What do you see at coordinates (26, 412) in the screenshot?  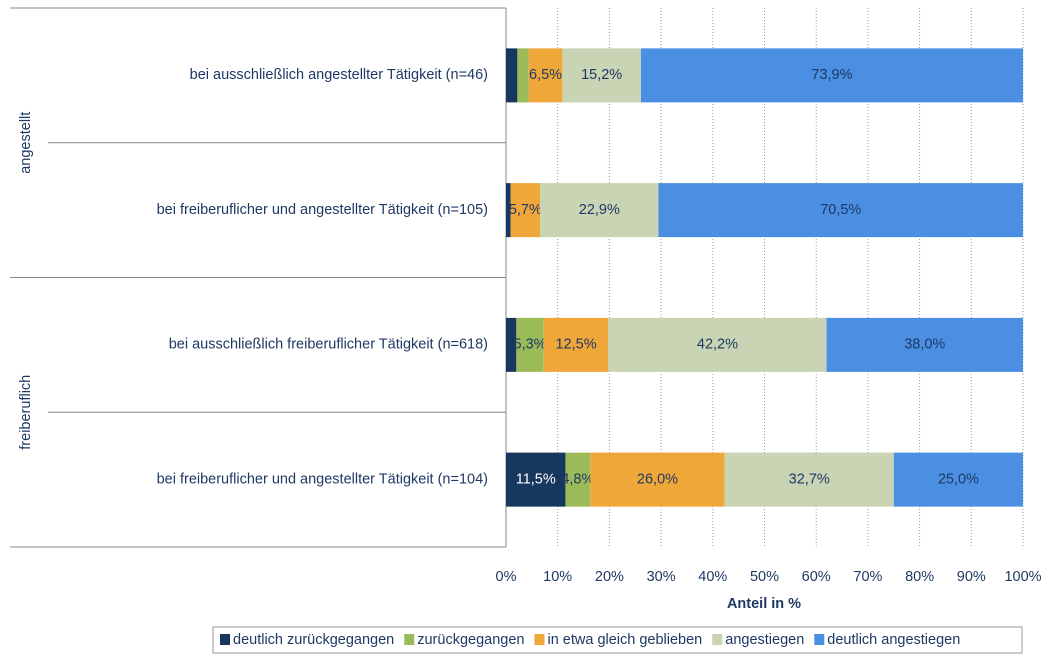 I see `group-label: freiberuflich` at bounding box center [26, 412].